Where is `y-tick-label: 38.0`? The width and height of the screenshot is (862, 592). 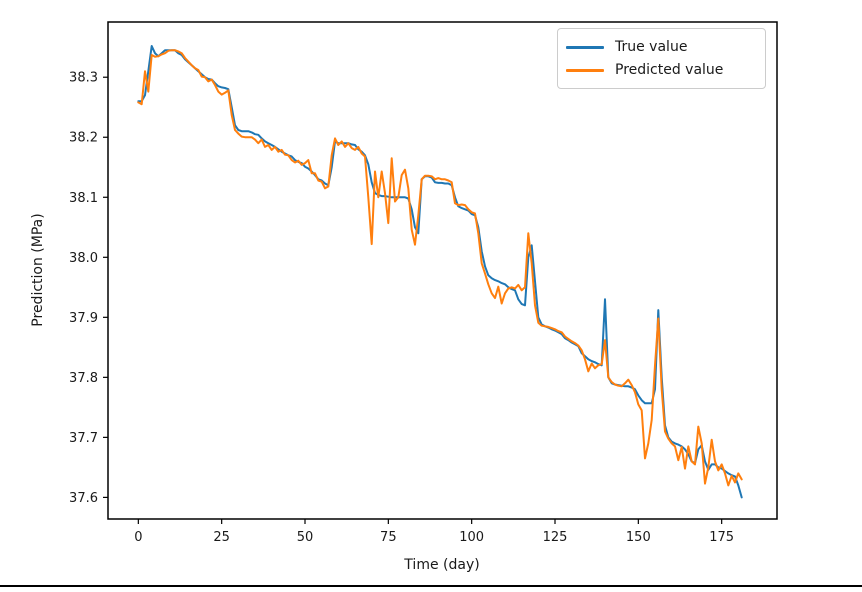 y-tick-label: 38.0 is located at coordinates (83, 258).